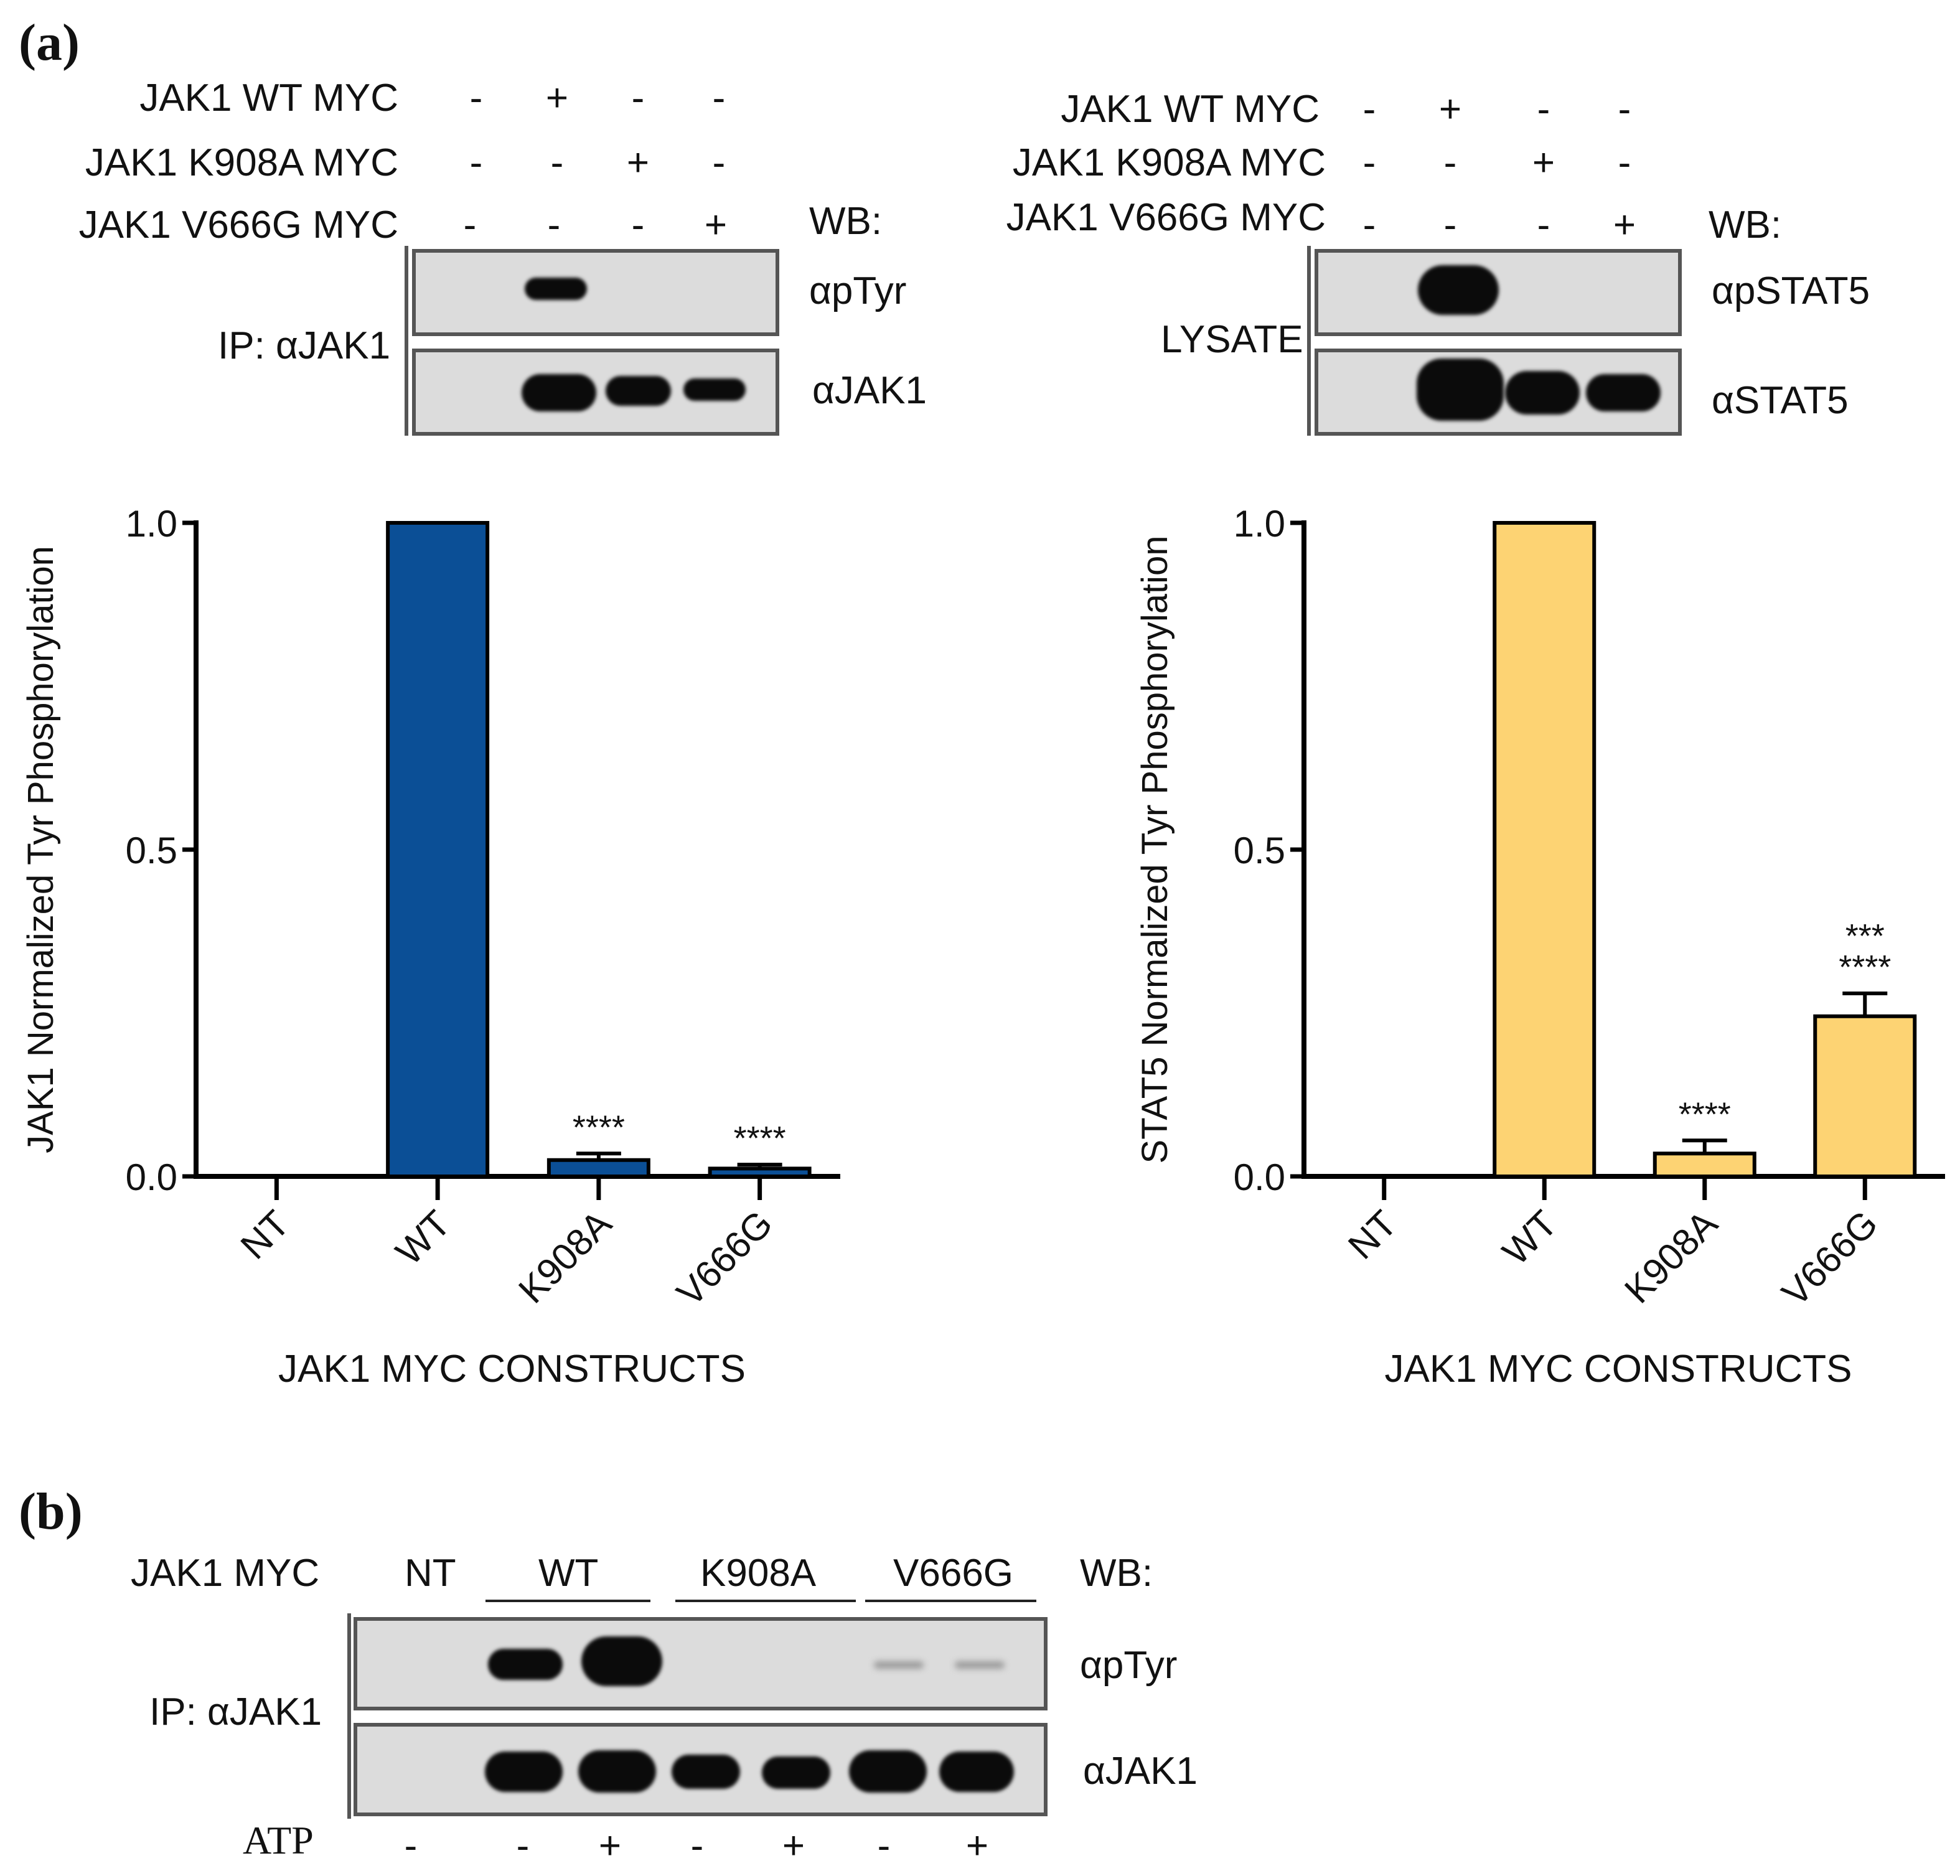  Describe the element at coordinates (241, 162) in the screenshot. I see `left-row-label-k908a: JAK1 K908A MYC` at that location.